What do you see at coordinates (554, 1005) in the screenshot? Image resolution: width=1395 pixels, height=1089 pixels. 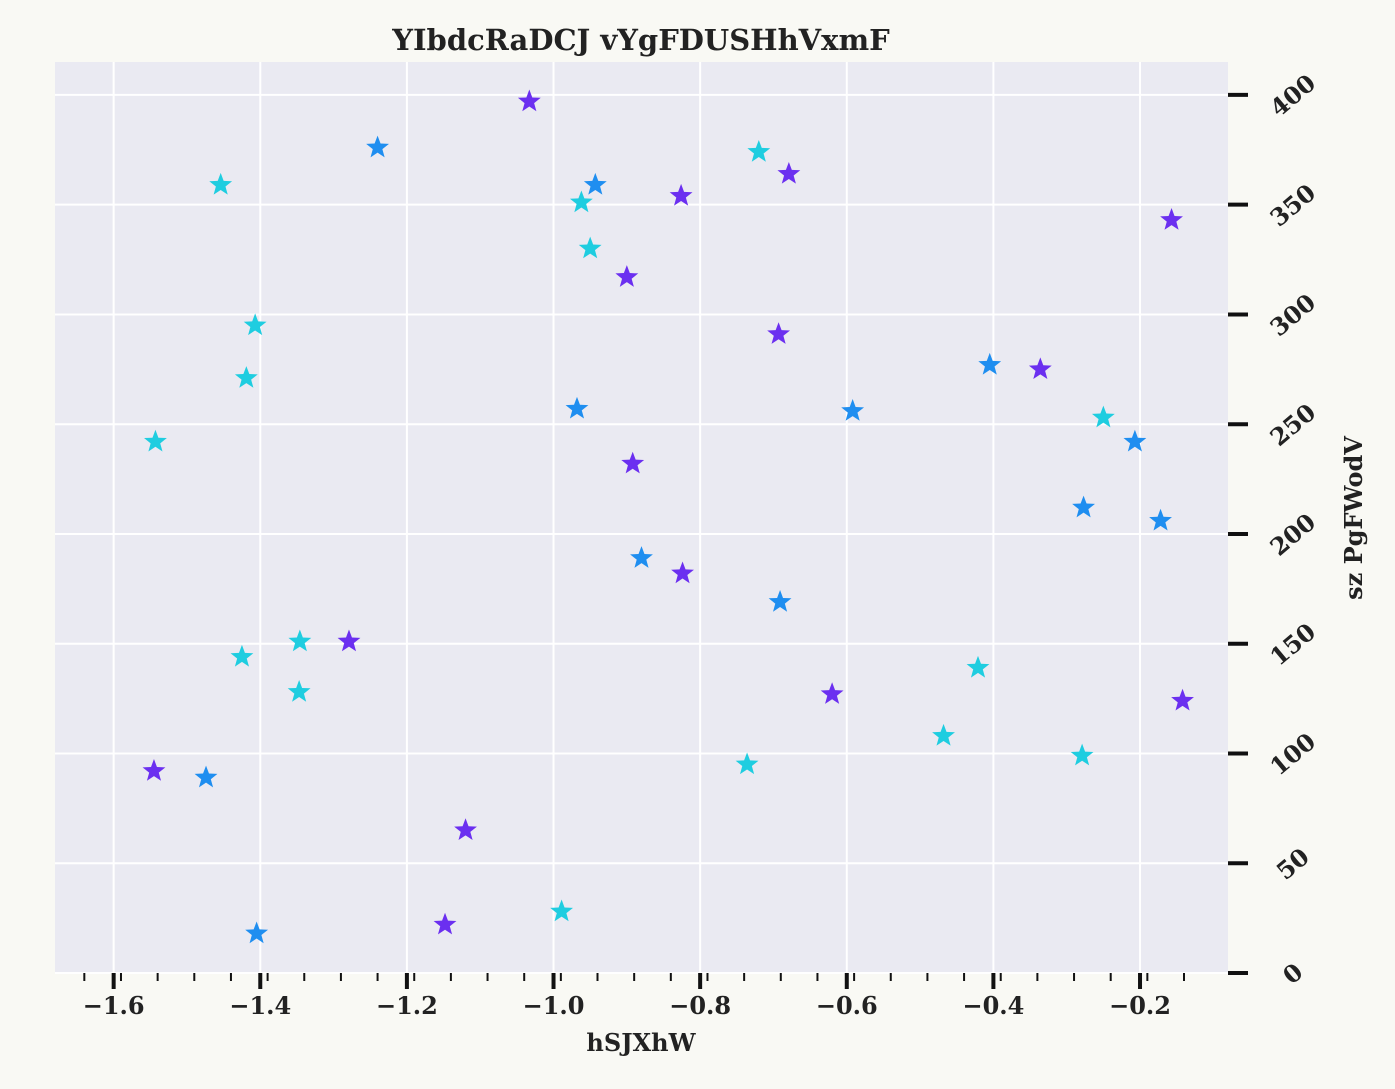 I see `x-tick-label: −1.0` at bounding box center [554, 1005].